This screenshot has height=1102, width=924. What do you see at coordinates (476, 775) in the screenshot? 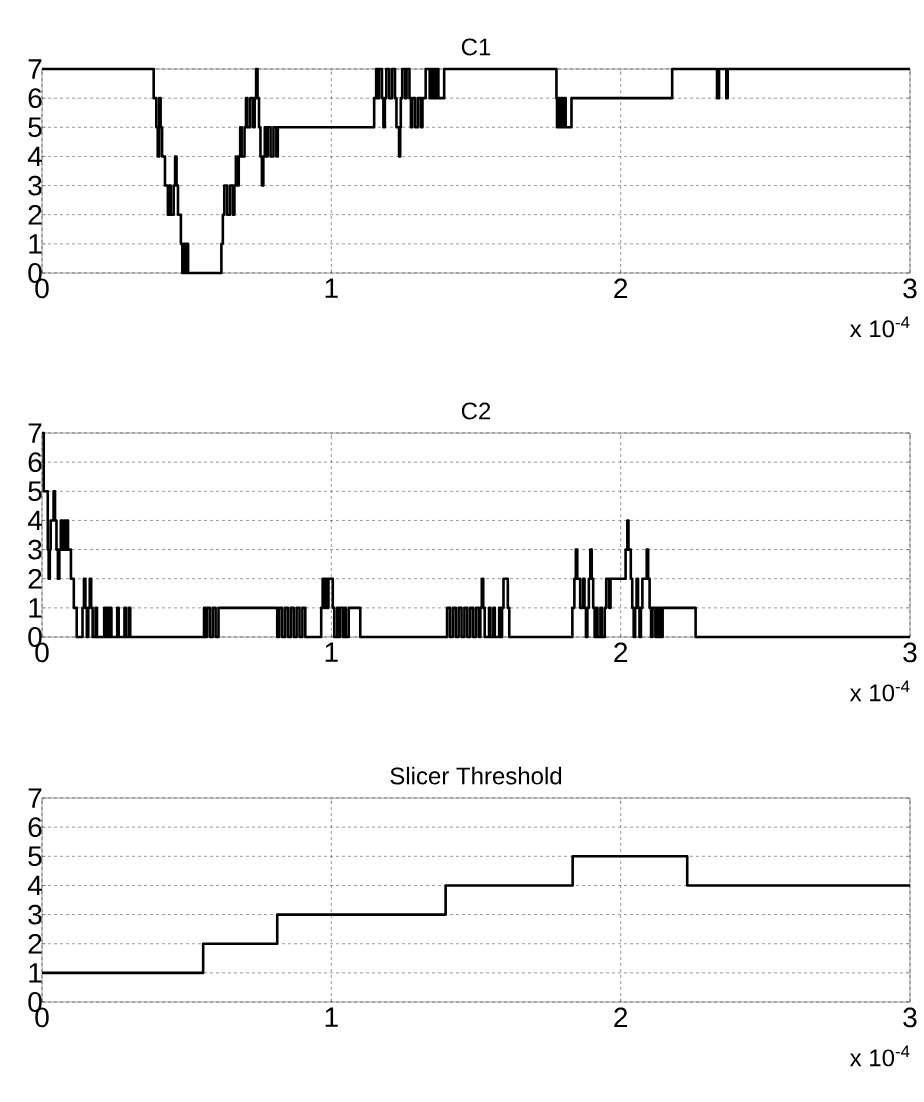
I see `chart-title: Slicer Threshold` at bounding box center [476, 775].